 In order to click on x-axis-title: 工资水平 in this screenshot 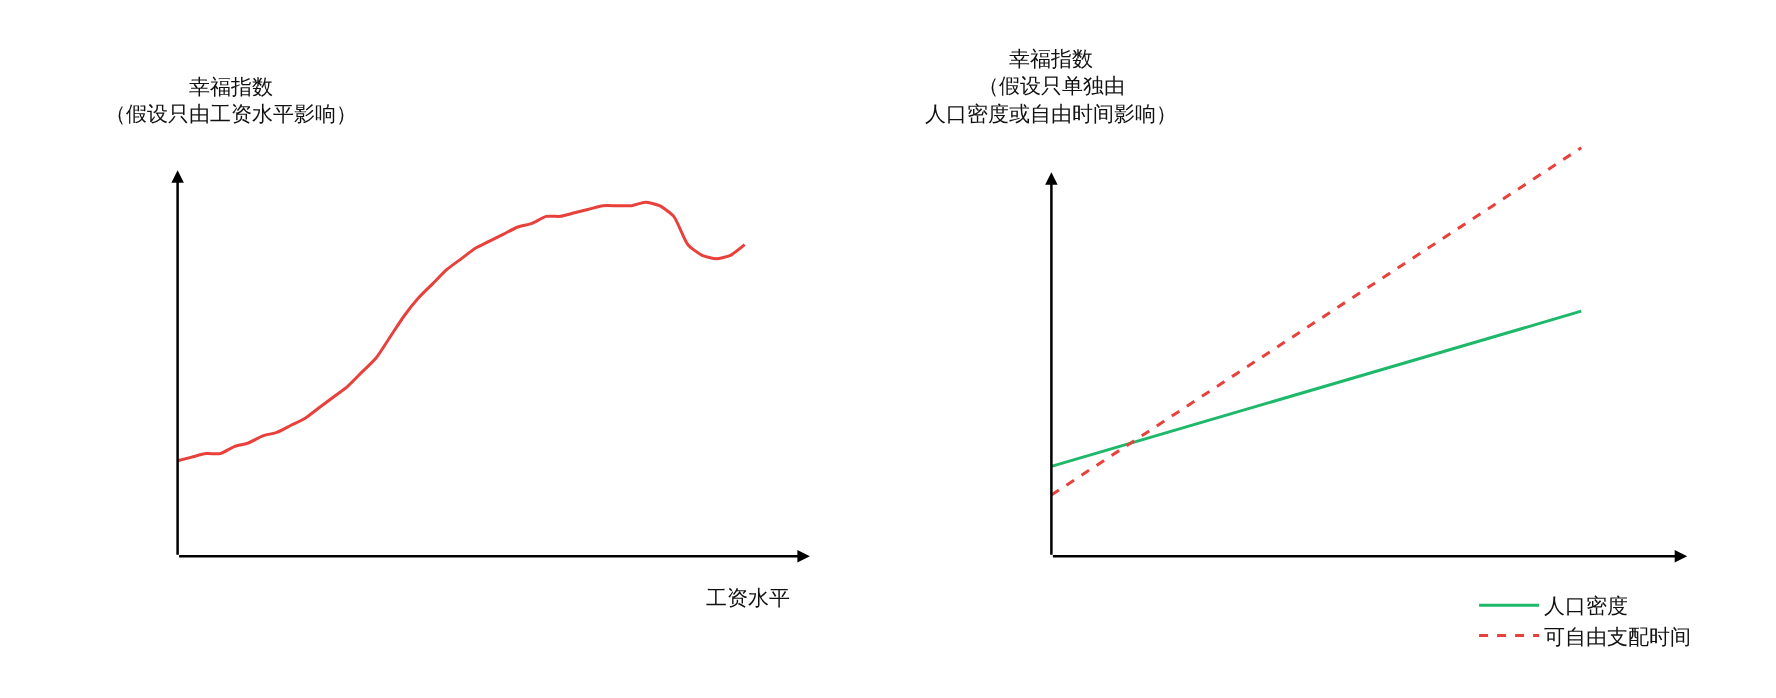, I will do `click(748, 598)`.